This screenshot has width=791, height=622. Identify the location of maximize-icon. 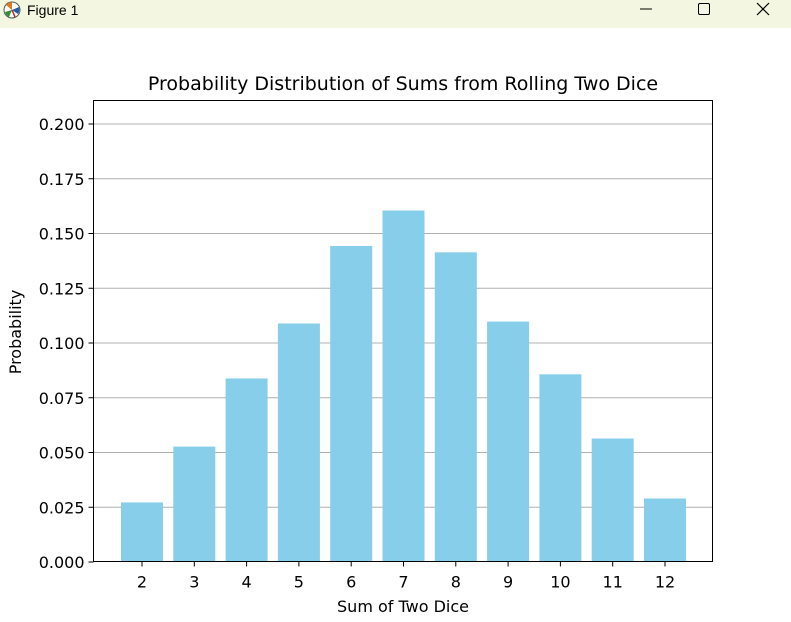
(704, 9).